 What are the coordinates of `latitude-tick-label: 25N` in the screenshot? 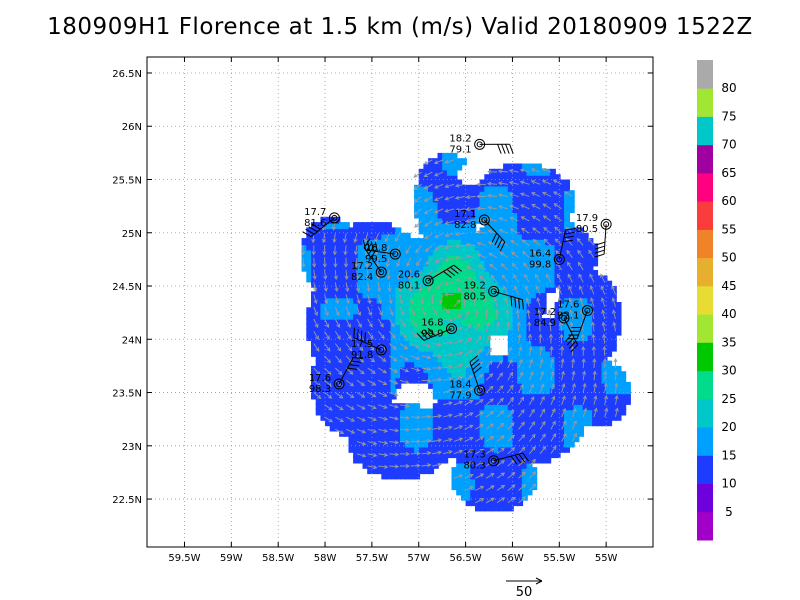 It's located at (132, 234).